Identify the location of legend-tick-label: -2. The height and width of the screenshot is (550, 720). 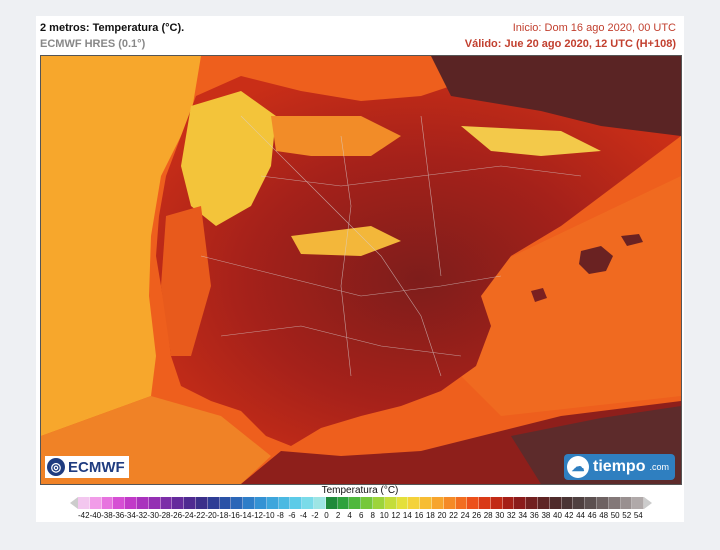
(315, 515).